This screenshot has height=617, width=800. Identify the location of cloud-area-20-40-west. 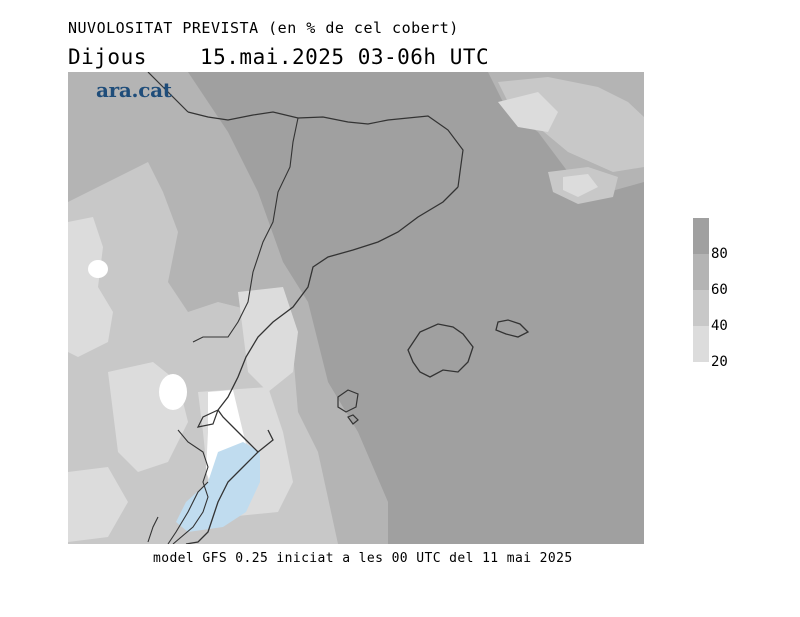
(90, 287).